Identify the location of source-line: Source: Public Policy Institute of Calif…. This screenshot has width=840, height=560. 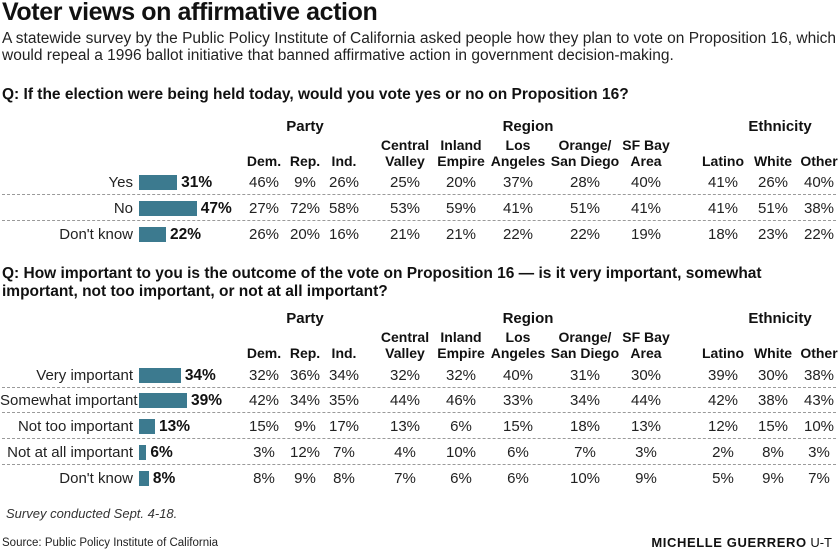
(110, 543).